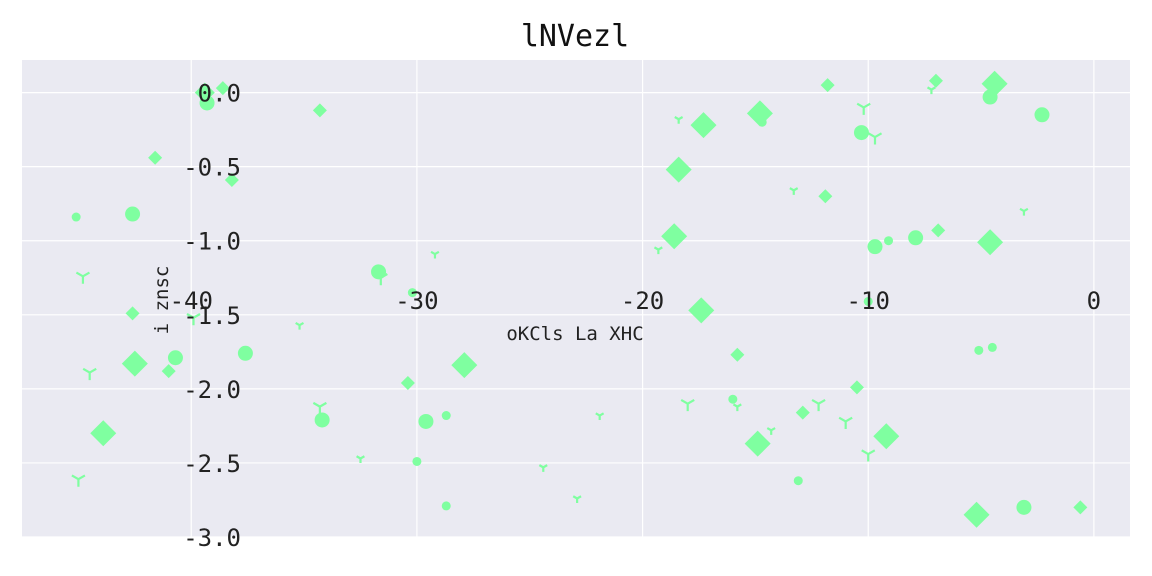  What do you see at coordinates (162, 300) in the screenshot?
I see `y-axis-label: i znsc` at bounding box center [162, 300].